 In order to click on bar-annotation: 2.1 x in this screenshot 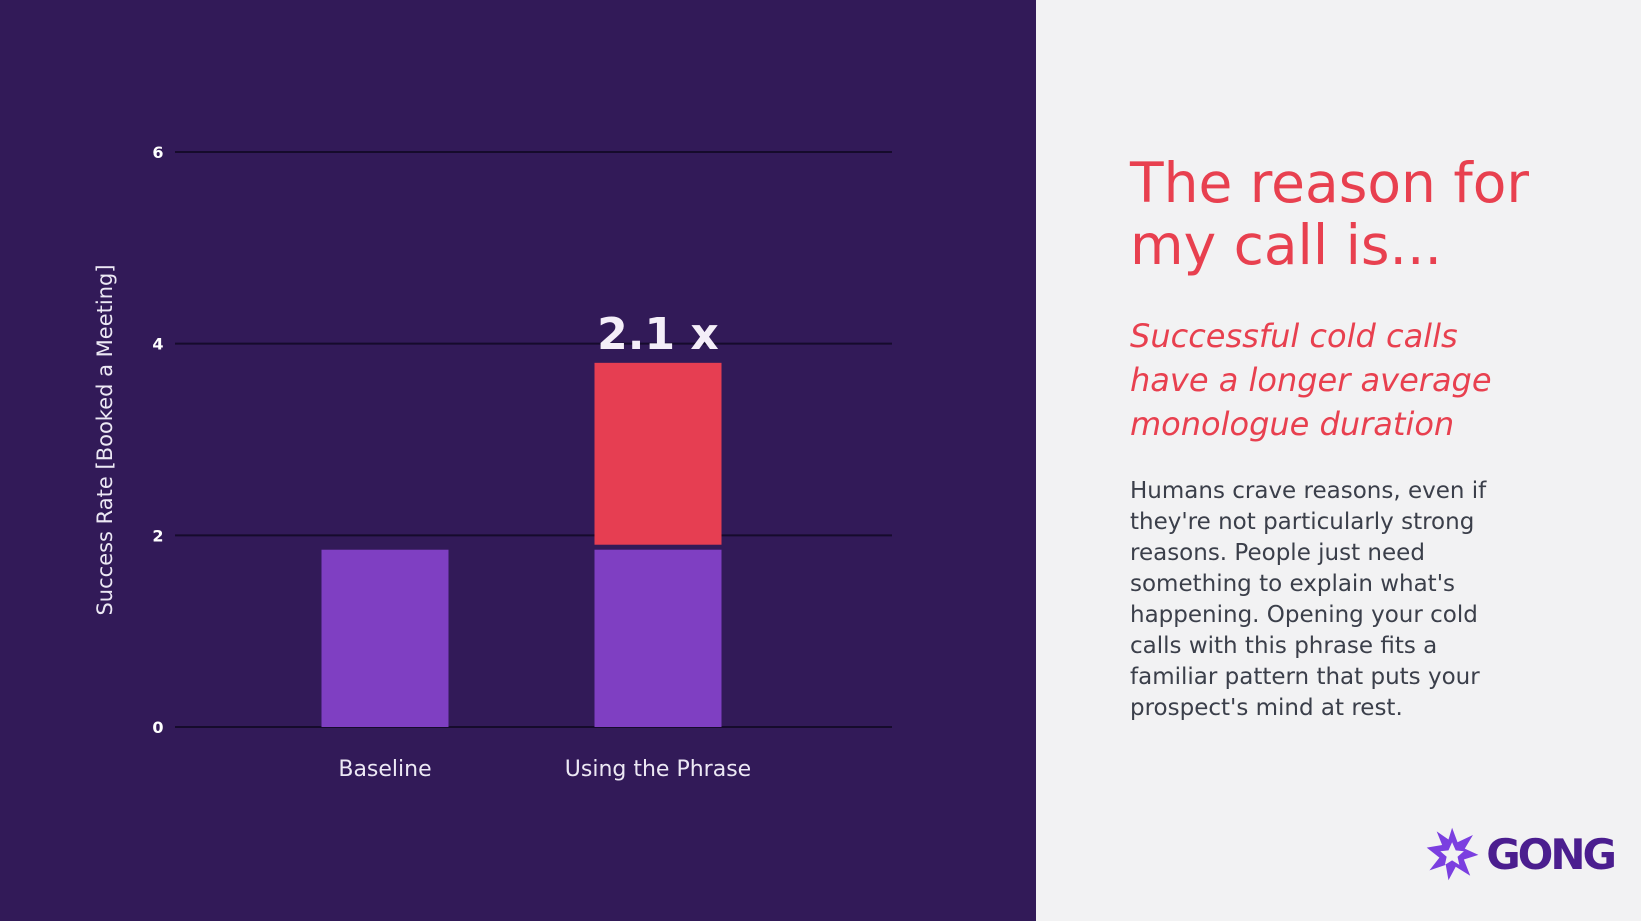, I will do `click(658, 334)`.